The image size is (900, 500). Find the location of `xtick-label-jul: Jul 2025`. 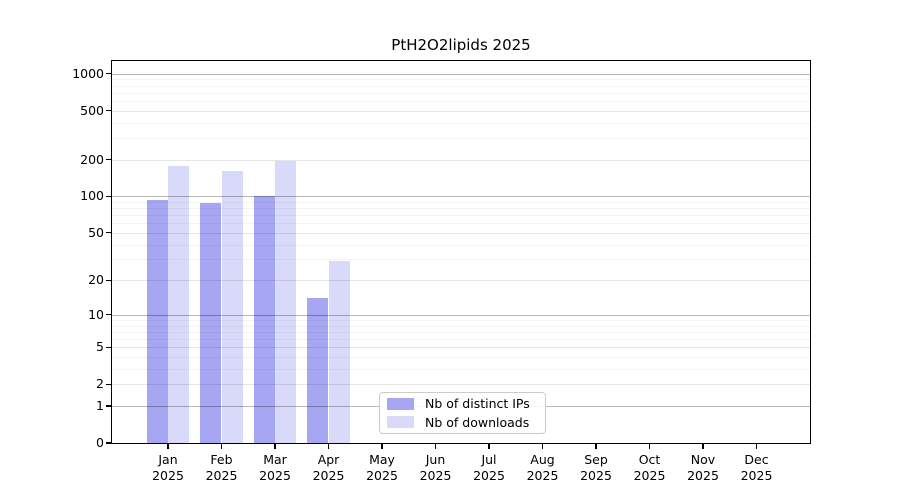

xtick-label-jul: Jul 2025 is located at coordinates (489, 467).